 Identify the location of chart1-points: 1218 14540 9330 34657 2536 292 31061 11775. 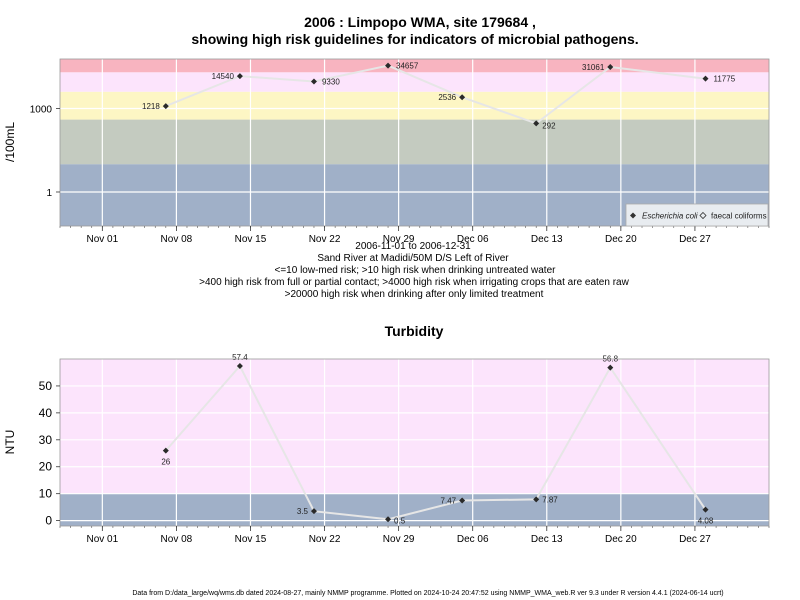
(439, 96).